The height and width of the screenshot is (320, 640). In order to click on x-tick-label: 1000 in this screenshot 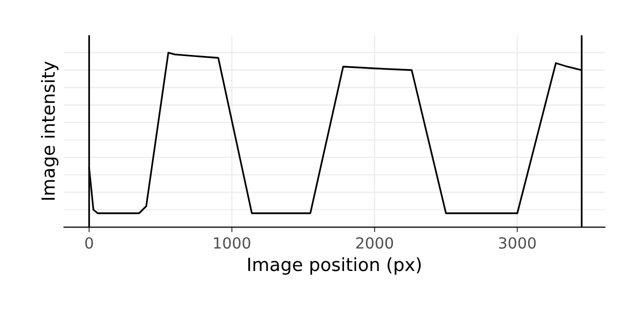, I will do `click(232, 243)`.